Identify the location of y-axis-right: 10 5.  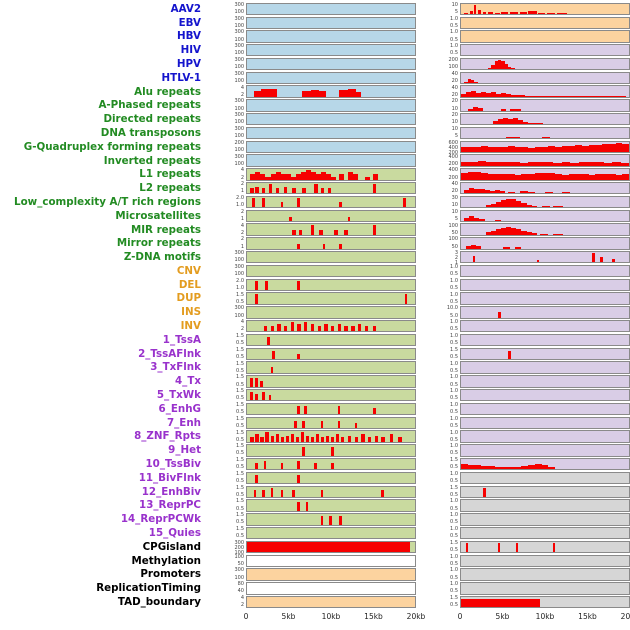
(438, 8).